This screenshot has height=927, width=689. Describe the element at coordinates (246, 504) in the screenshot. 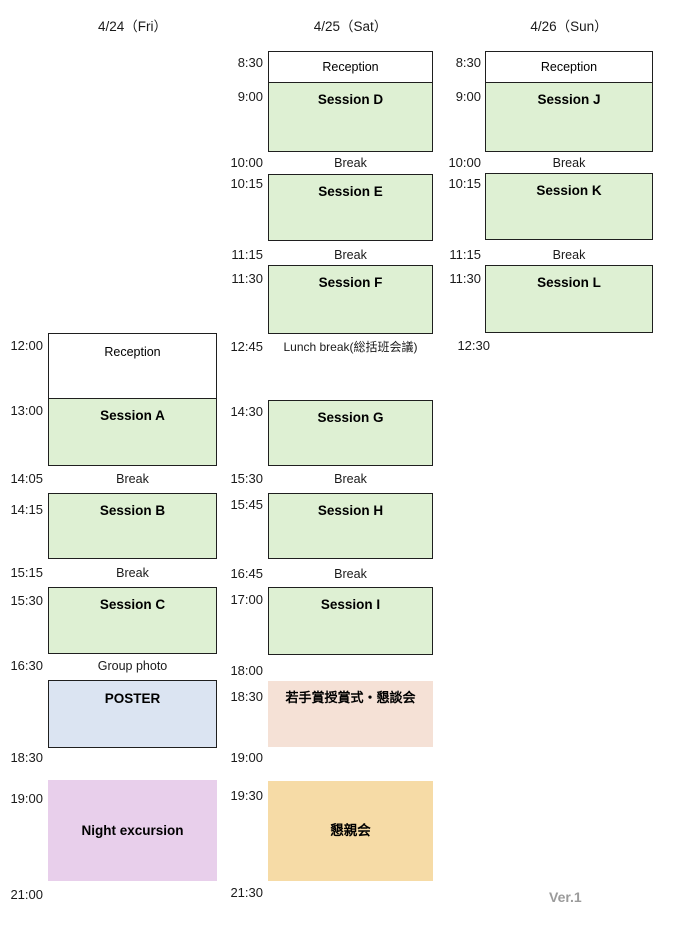

I see `time-label: 15:45` at that location.